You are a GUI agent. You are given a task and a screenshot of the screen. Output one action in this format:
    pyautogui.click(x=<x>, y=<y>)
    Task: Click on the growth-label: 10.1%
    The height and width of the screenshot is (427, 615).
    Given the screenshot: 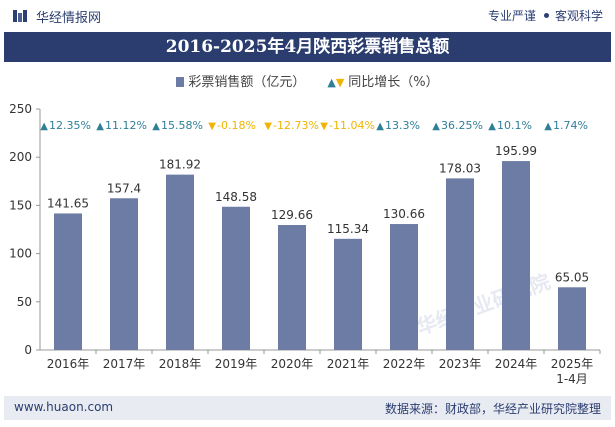 What is the action you would take?
    pyautogui.click(x=514, y=125)
    